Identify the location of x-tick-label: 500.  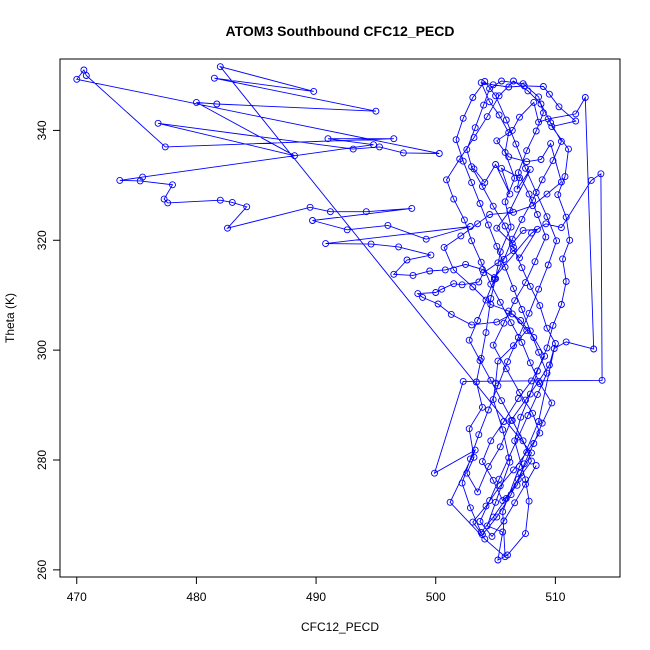
(436, 597).